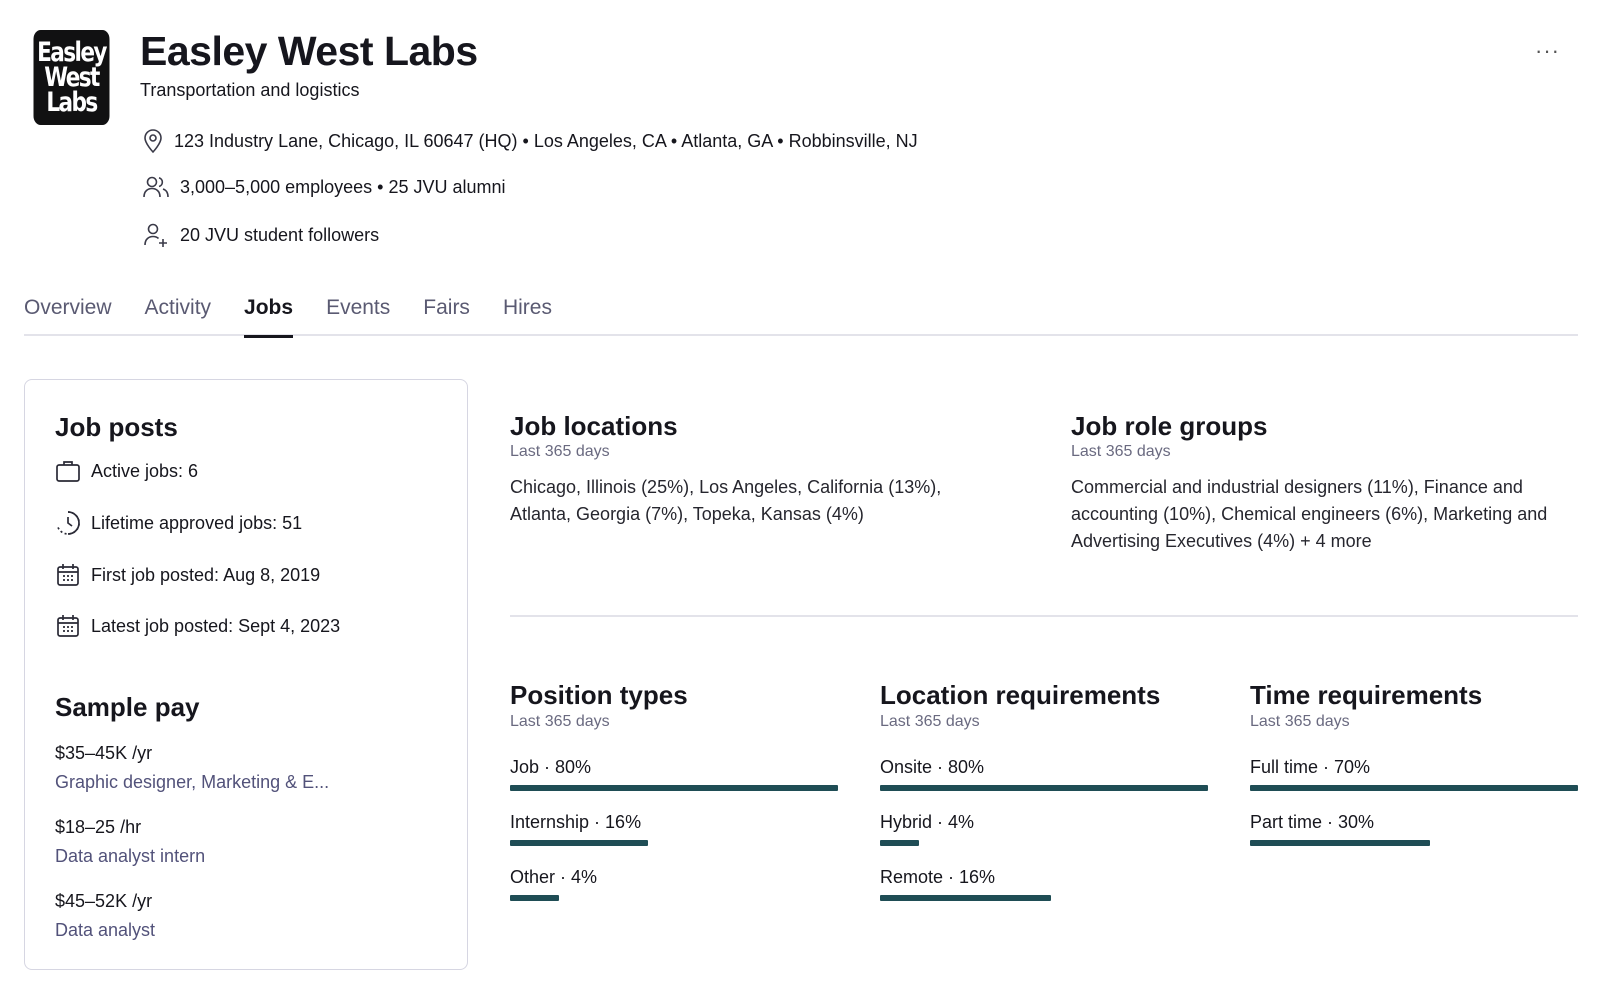  I want to click on job-role-groups-period: Last 365 days, so click(1121, 451).